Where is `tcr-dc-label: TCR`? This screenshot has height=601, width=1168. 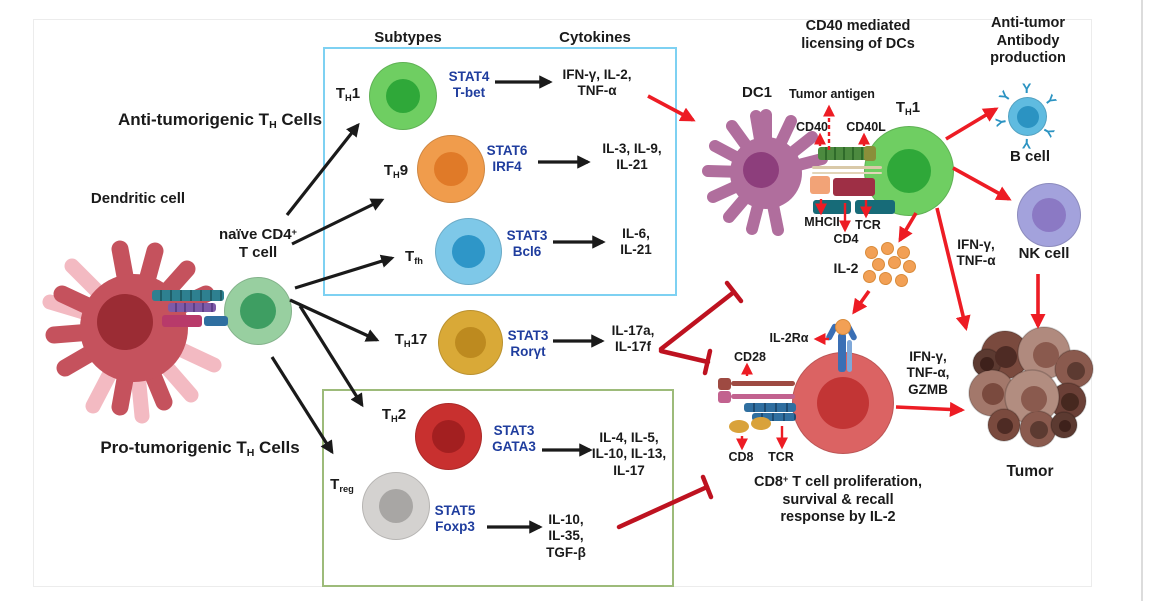 tcr-dc-label: TCR is located at coordinates (868, 225).